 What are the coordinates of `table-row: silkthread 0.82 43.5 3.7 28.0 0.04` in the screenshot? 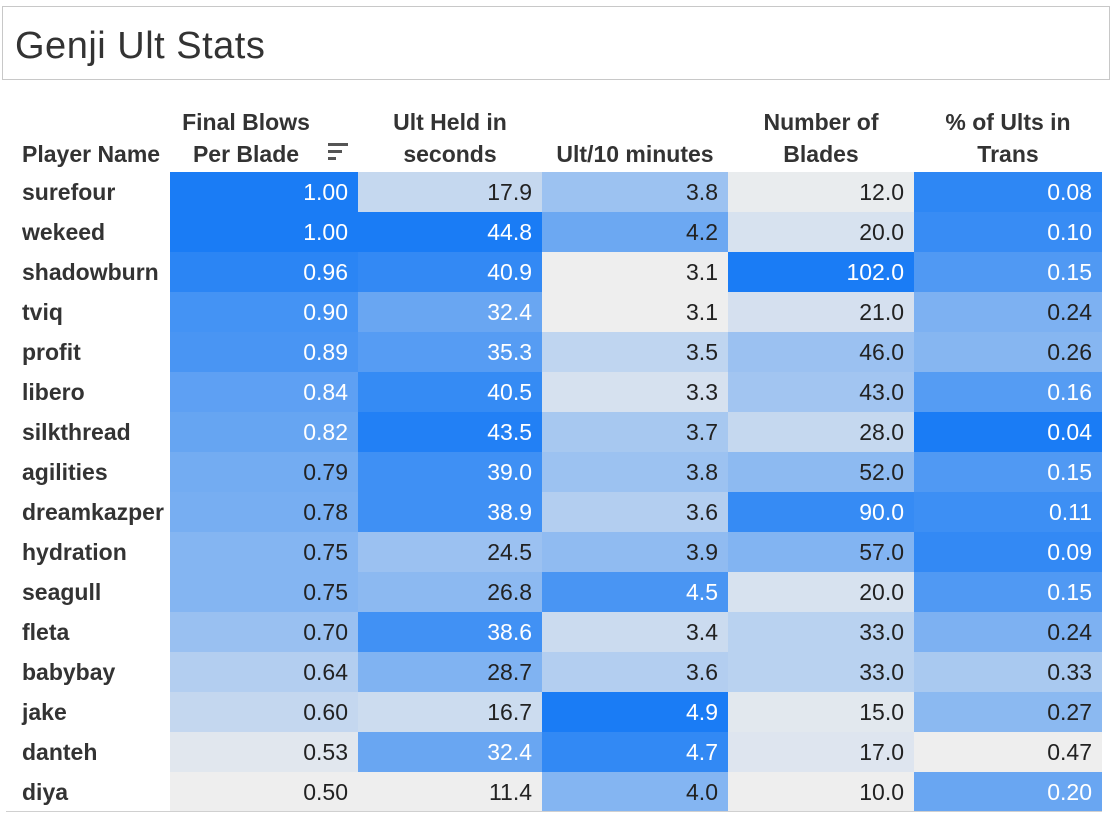 It's located at (552, 432).